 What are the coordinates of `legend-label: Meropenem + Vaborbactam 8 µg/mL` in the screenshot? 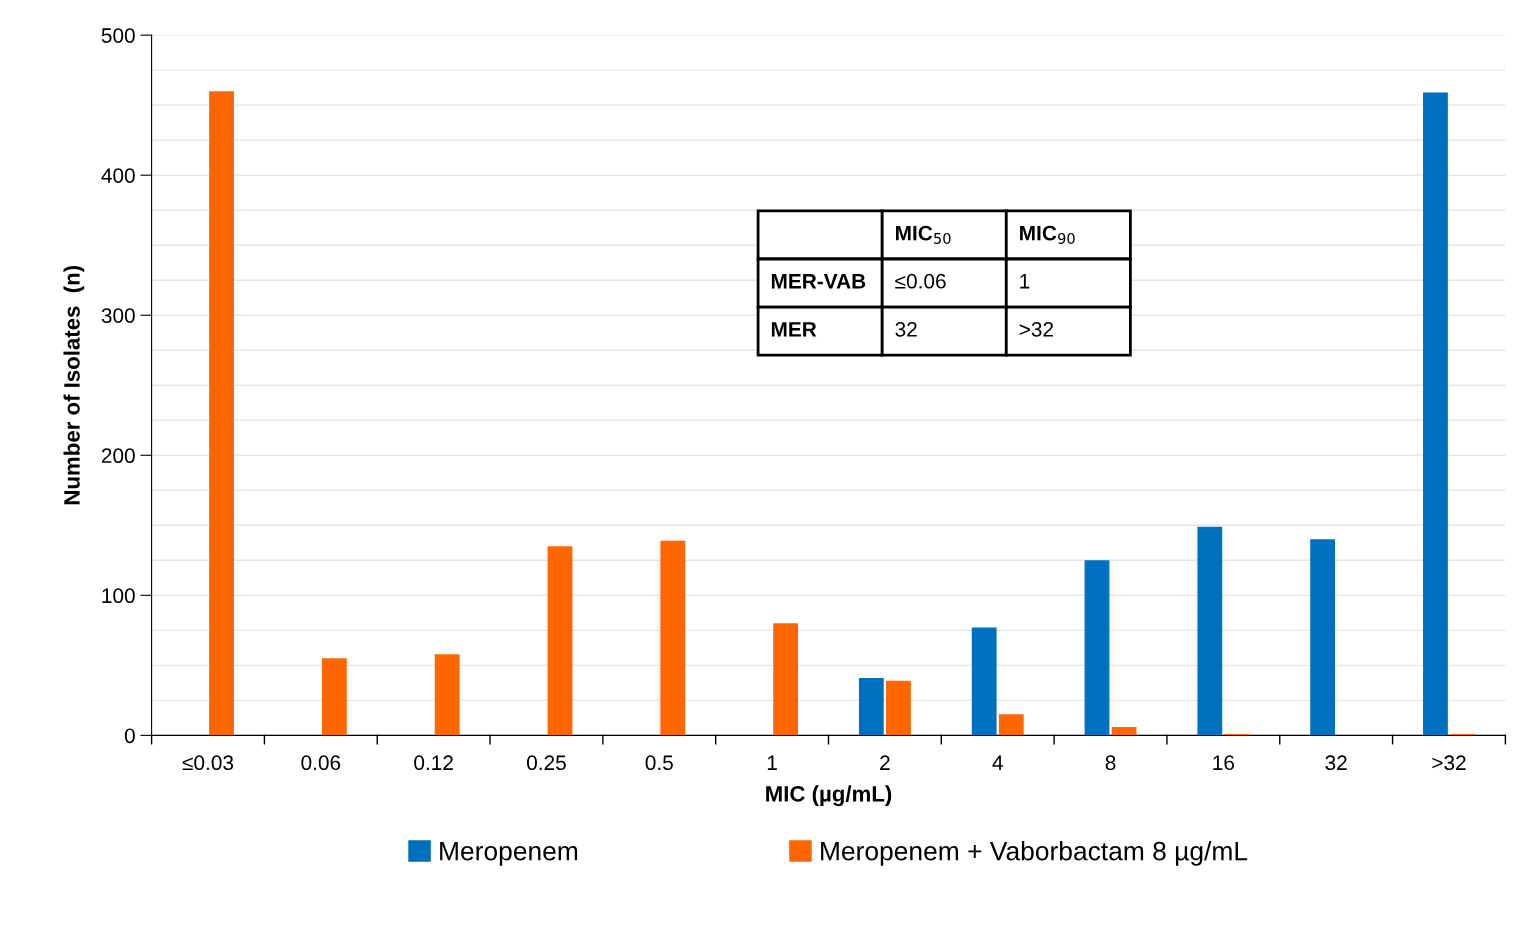 It's located at (1034, 853).